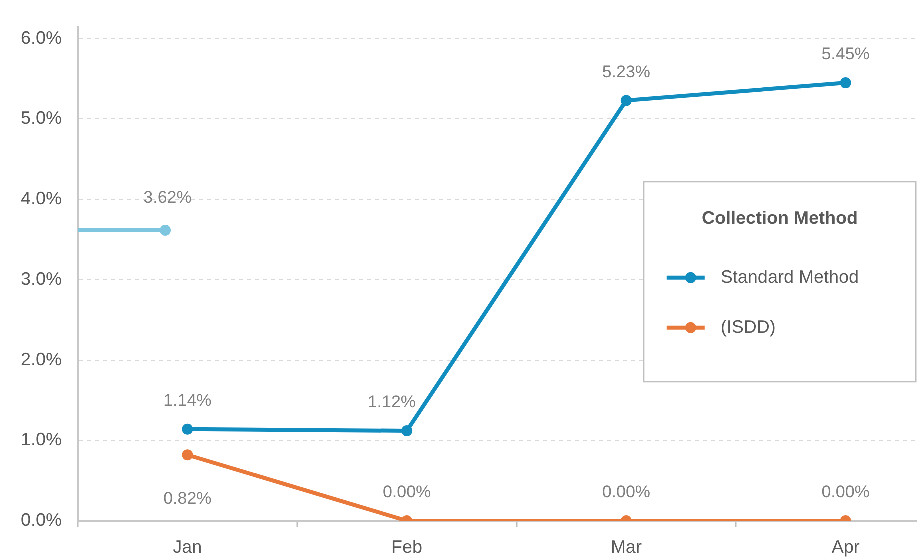 The height and width of the screenshot is (558, 917). Describe the element at coordinates (41, 278) in the screenshot. I see `y-tick-label: 3.0%` at that location.